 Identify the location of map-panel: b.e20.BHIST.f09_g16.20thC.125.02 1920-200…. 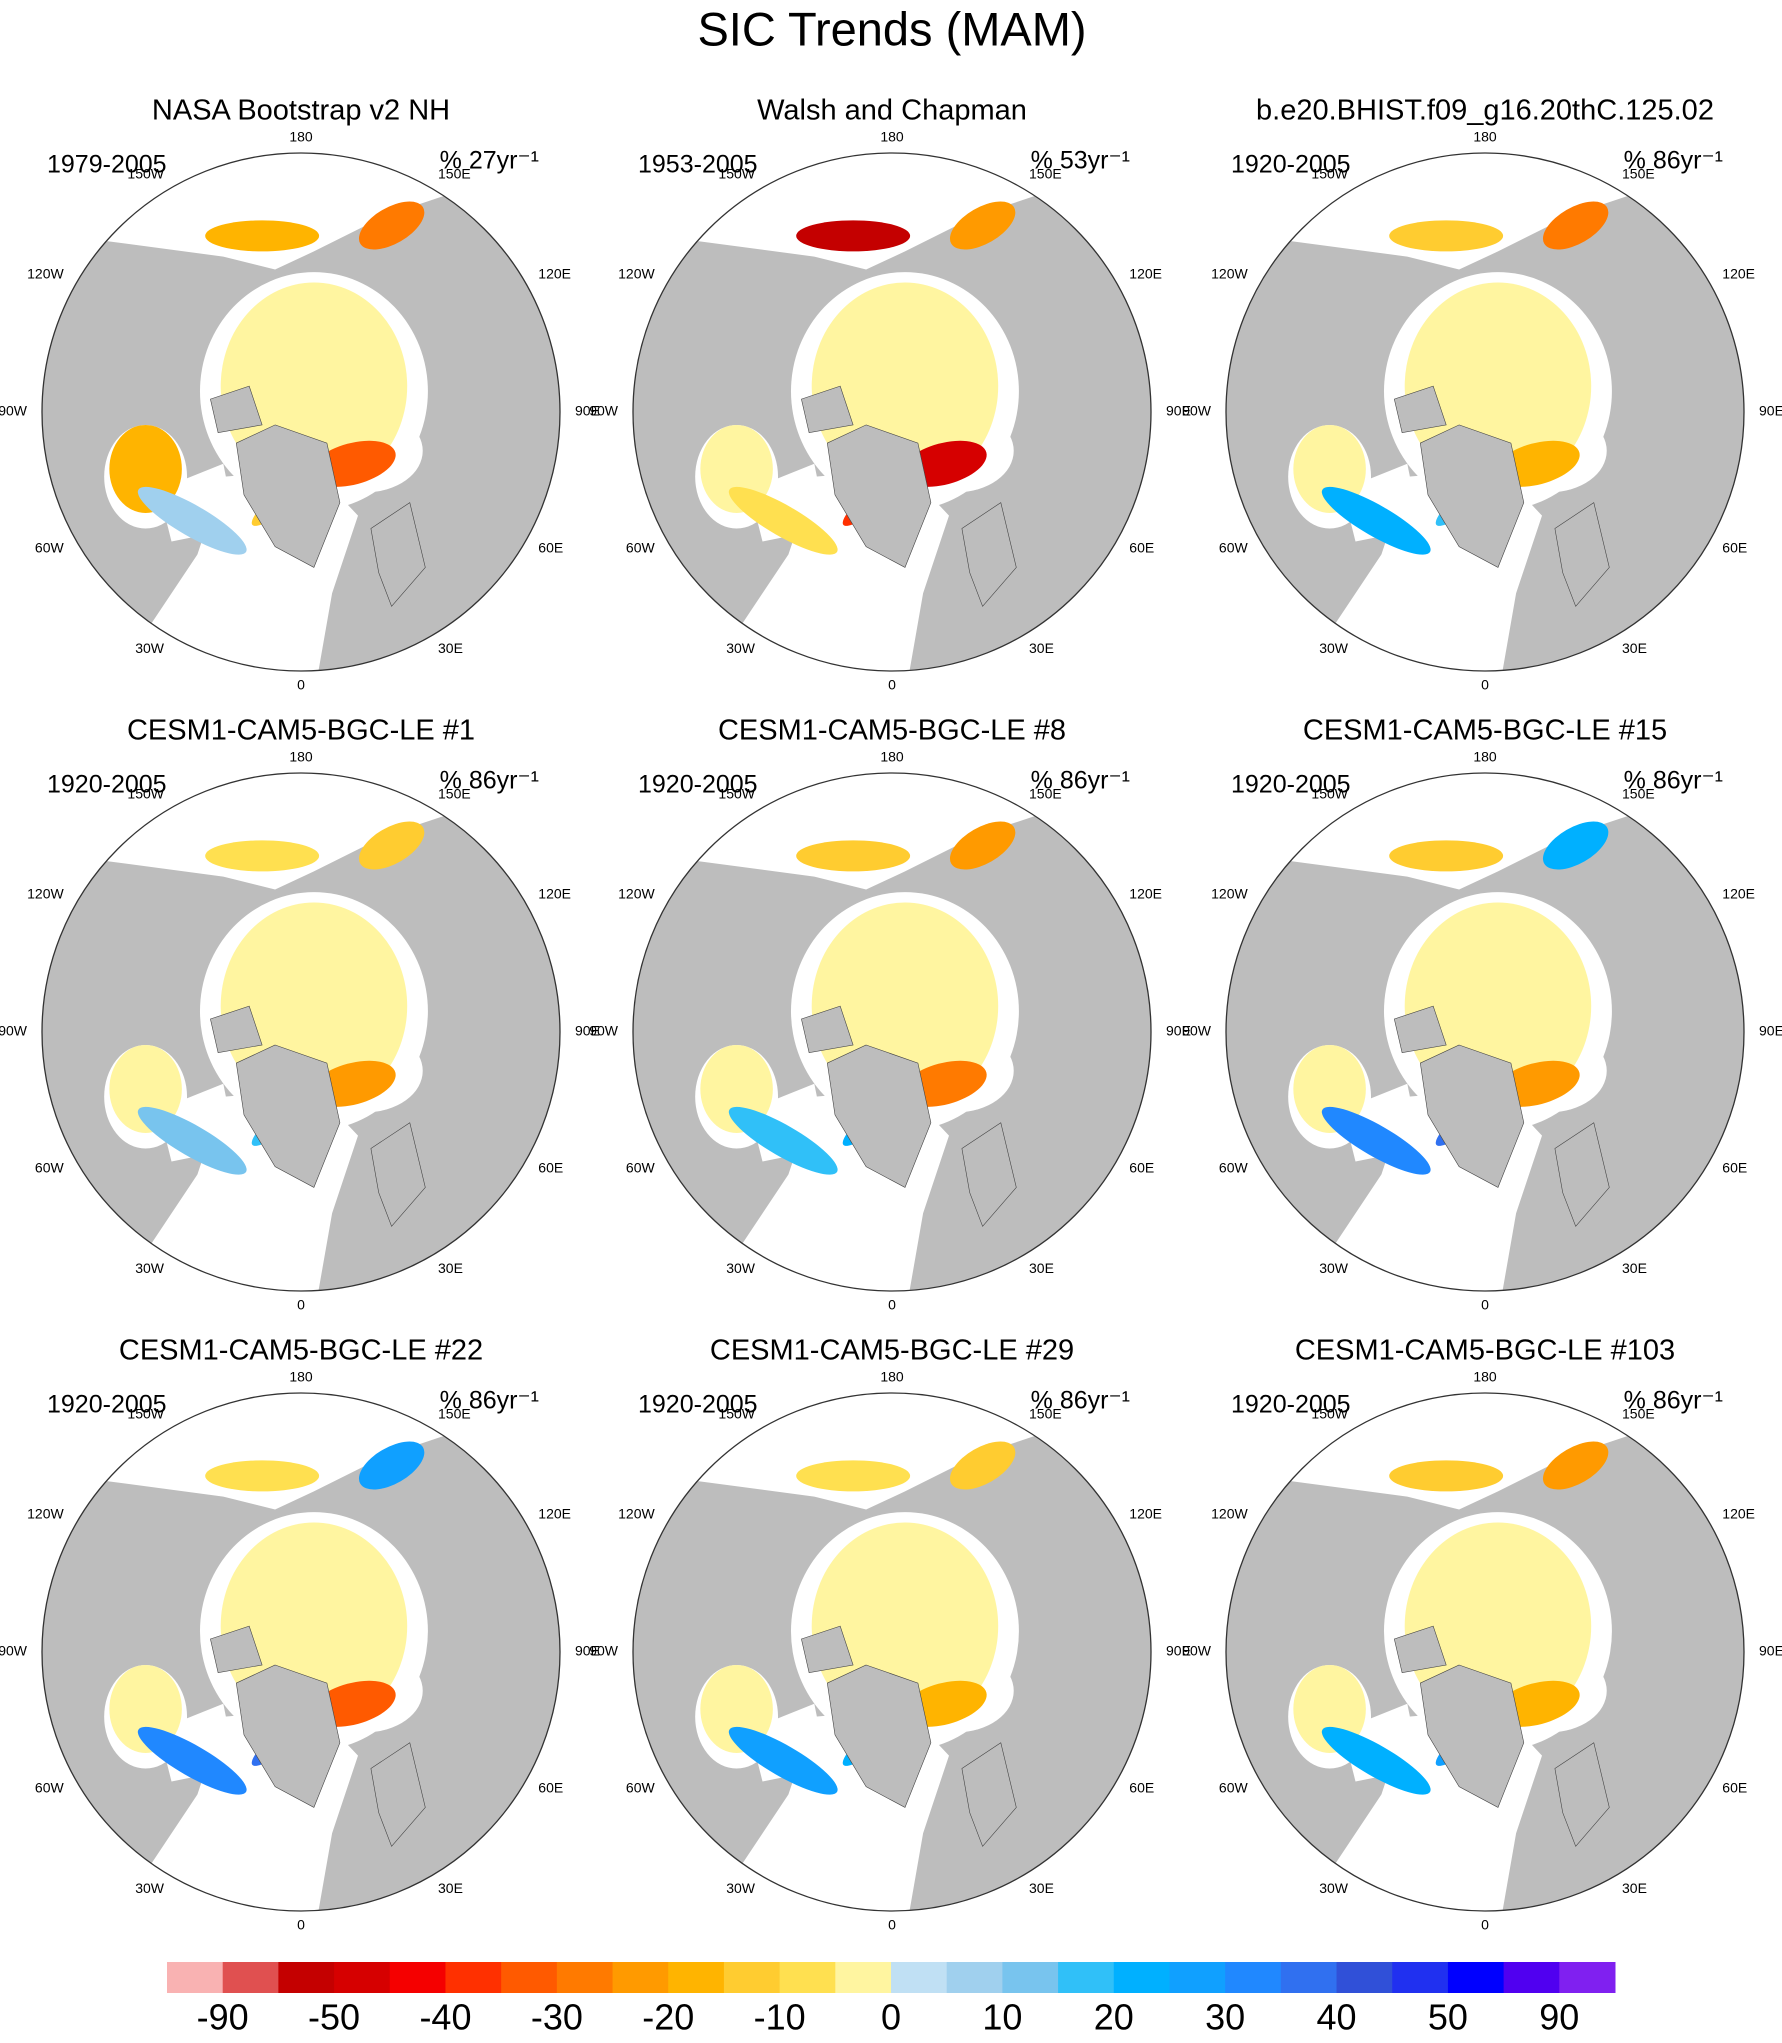
(1482, 394).